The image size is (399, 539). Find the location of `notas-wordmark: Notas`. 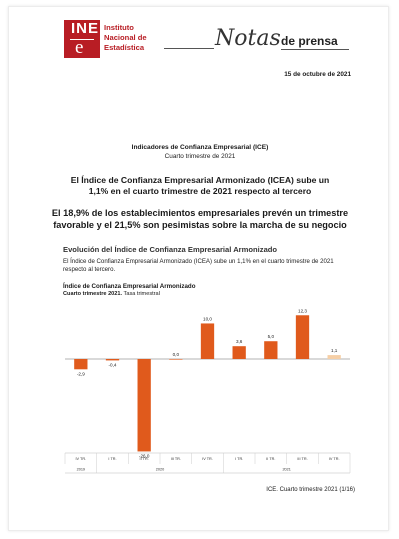

notas-wordmark: Notas is located at coordinates (248, 38).